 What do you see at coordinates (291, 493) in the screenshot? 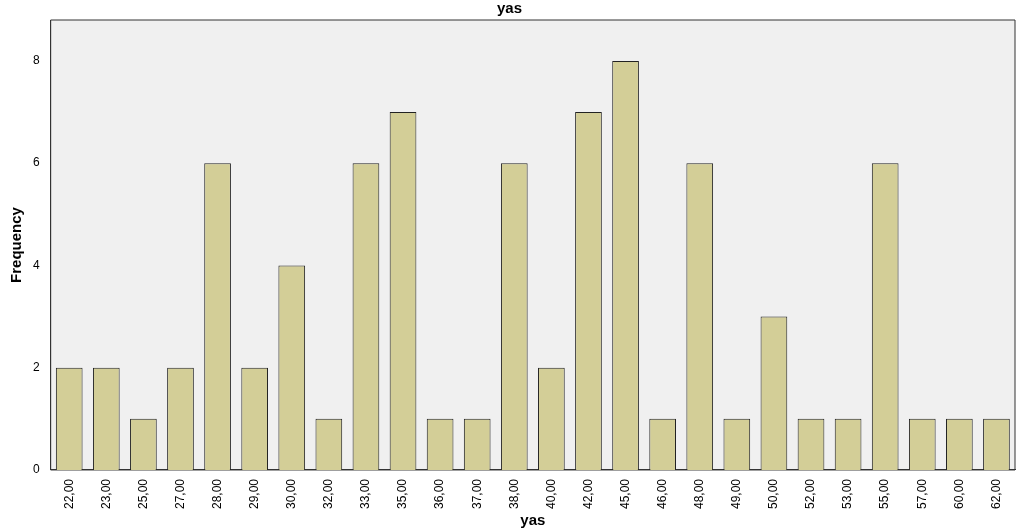
I see `x-tick-label: 30,00` at bounding box center [291, 493].